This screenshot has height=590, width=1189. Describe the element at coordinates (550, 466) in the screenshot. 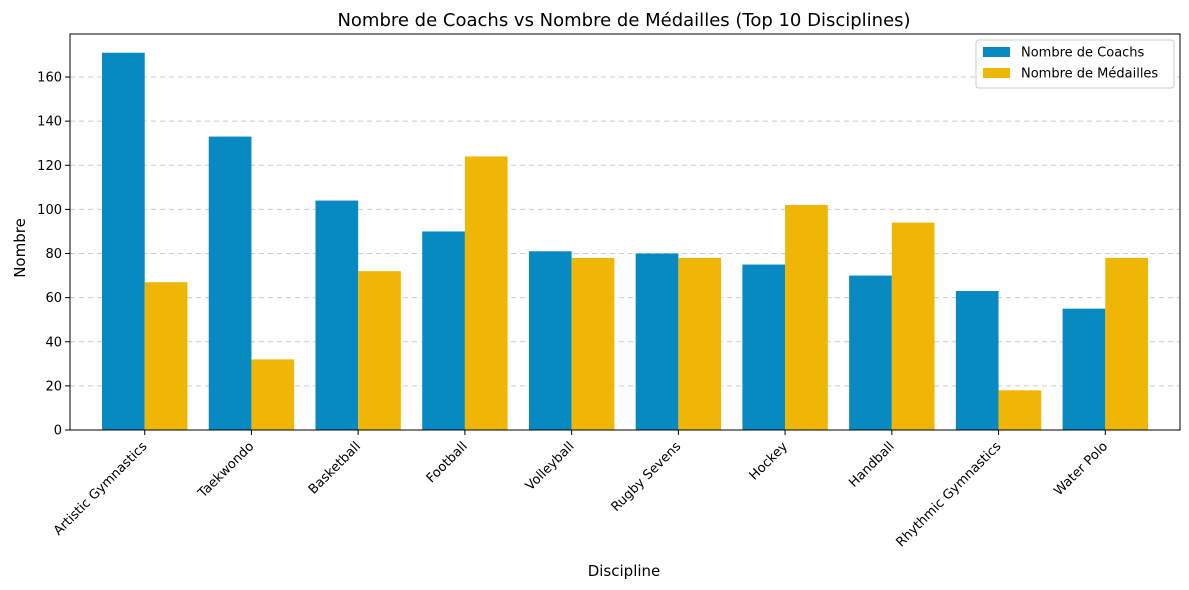

I see `x-tick-label: Volleyball` at that location.